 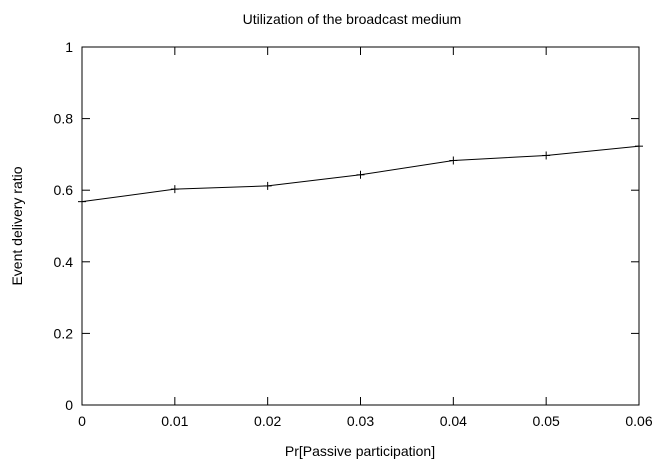 What do you see at coordinates (352, 19) in the screenshot?
I see `chart-title: Utilization of the broadcast medium` at bounding box center [352, 19].